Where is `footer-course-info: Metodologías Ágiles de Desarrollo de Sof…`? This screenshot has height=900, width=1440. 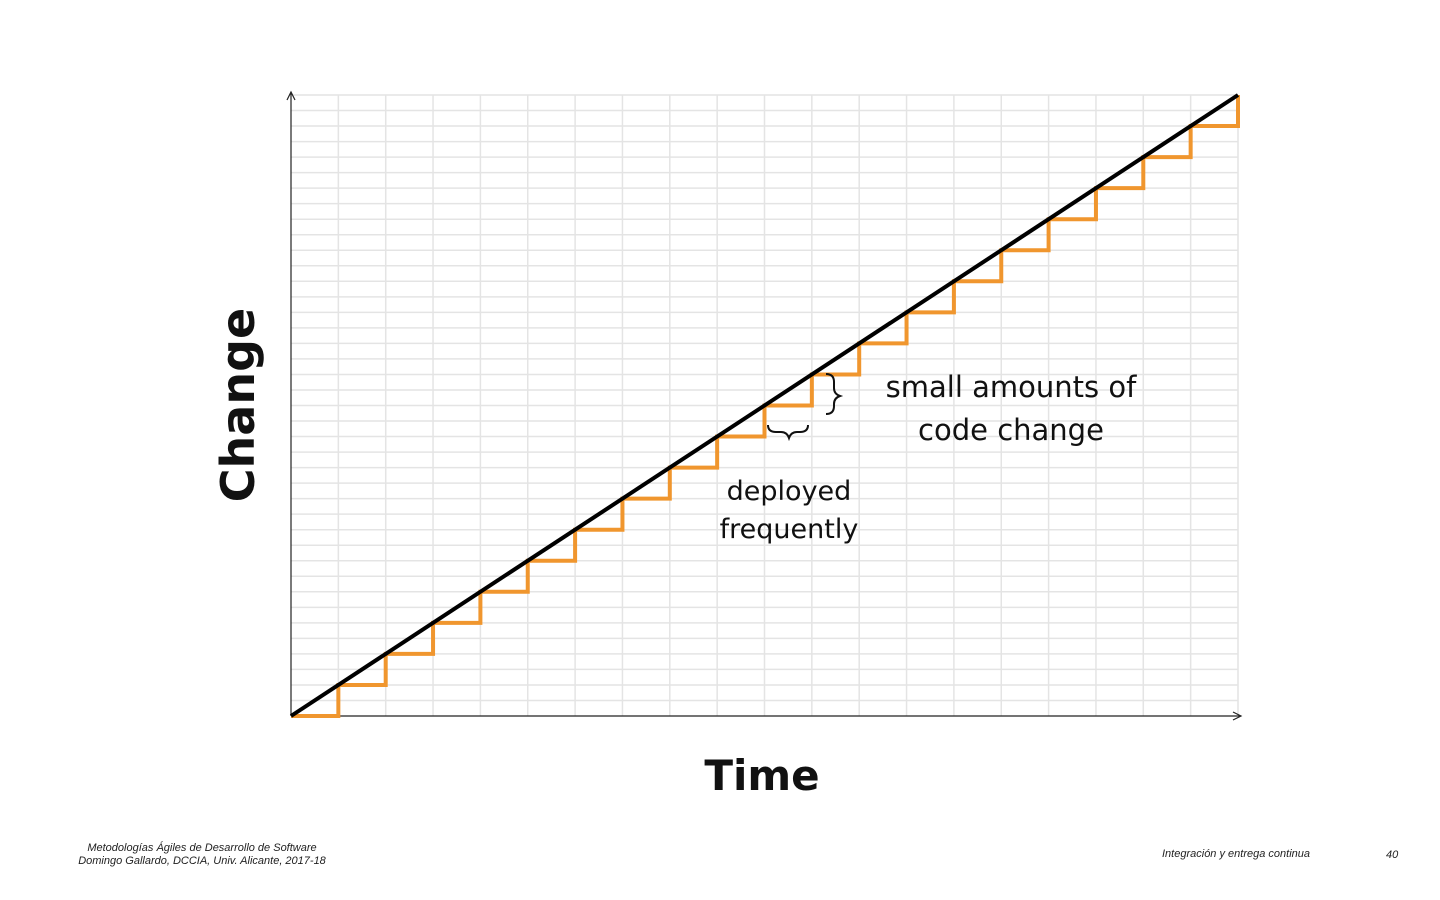
footer-course-info: Metodologías Ágiles de Desarrollo de Sof… is located at coordinates (202, 855).